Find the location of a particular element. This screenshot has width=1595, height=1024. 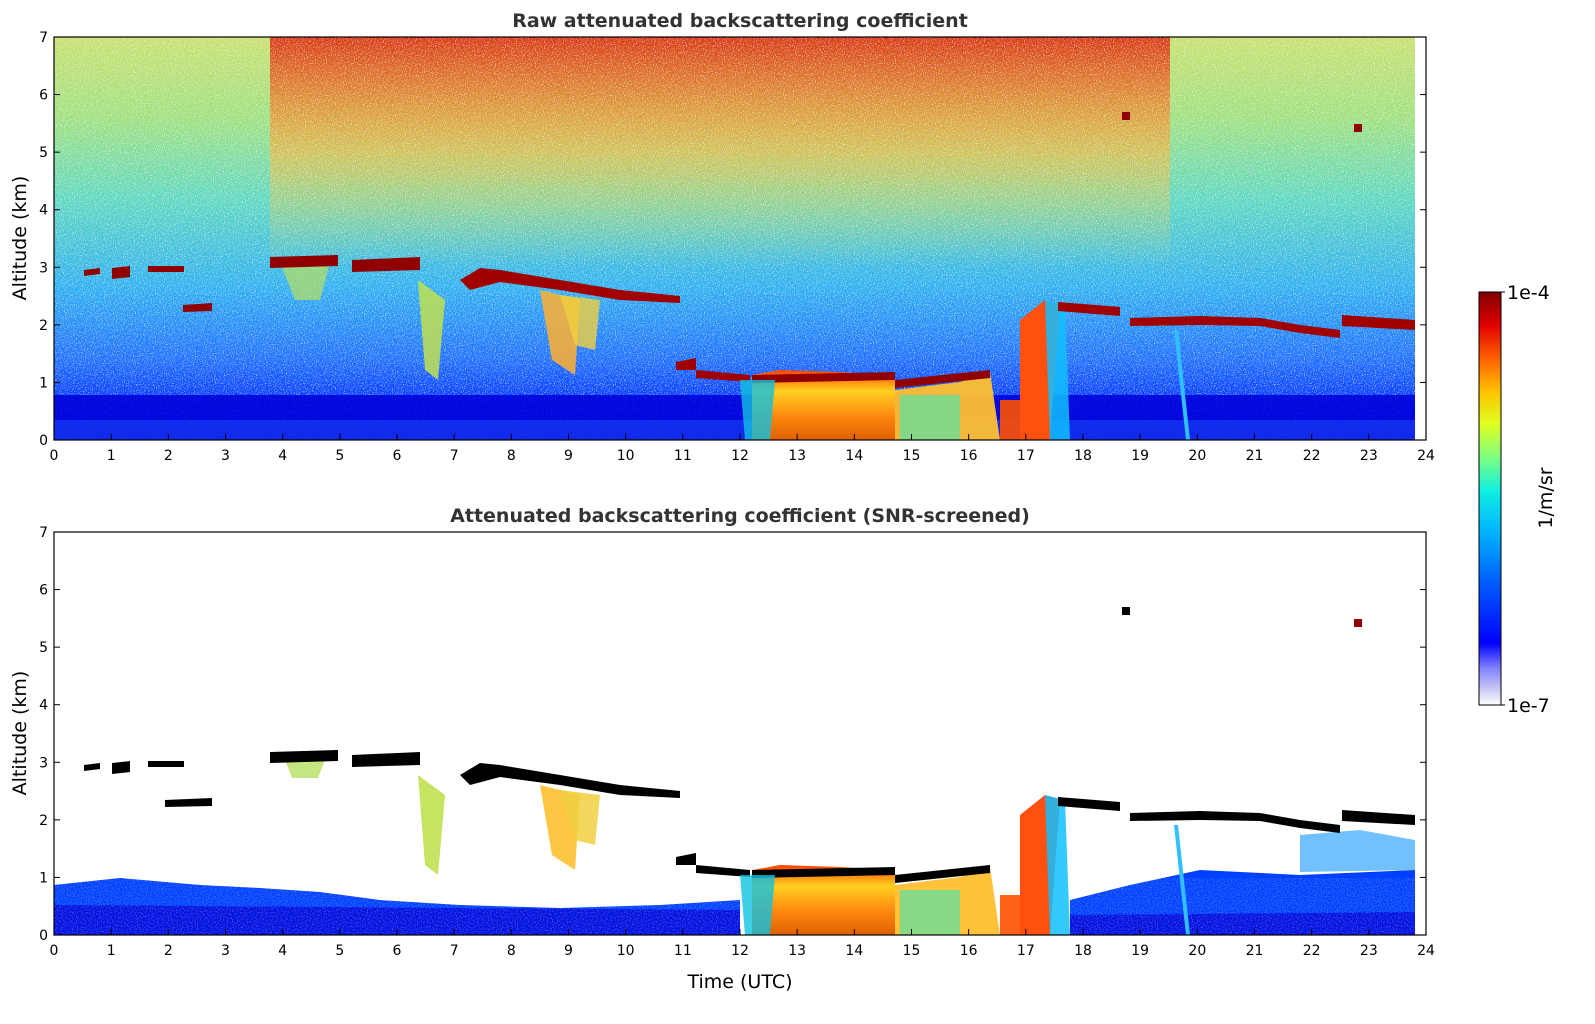

snr-y-tick-label: 7 is located at coordinates (43, 533).